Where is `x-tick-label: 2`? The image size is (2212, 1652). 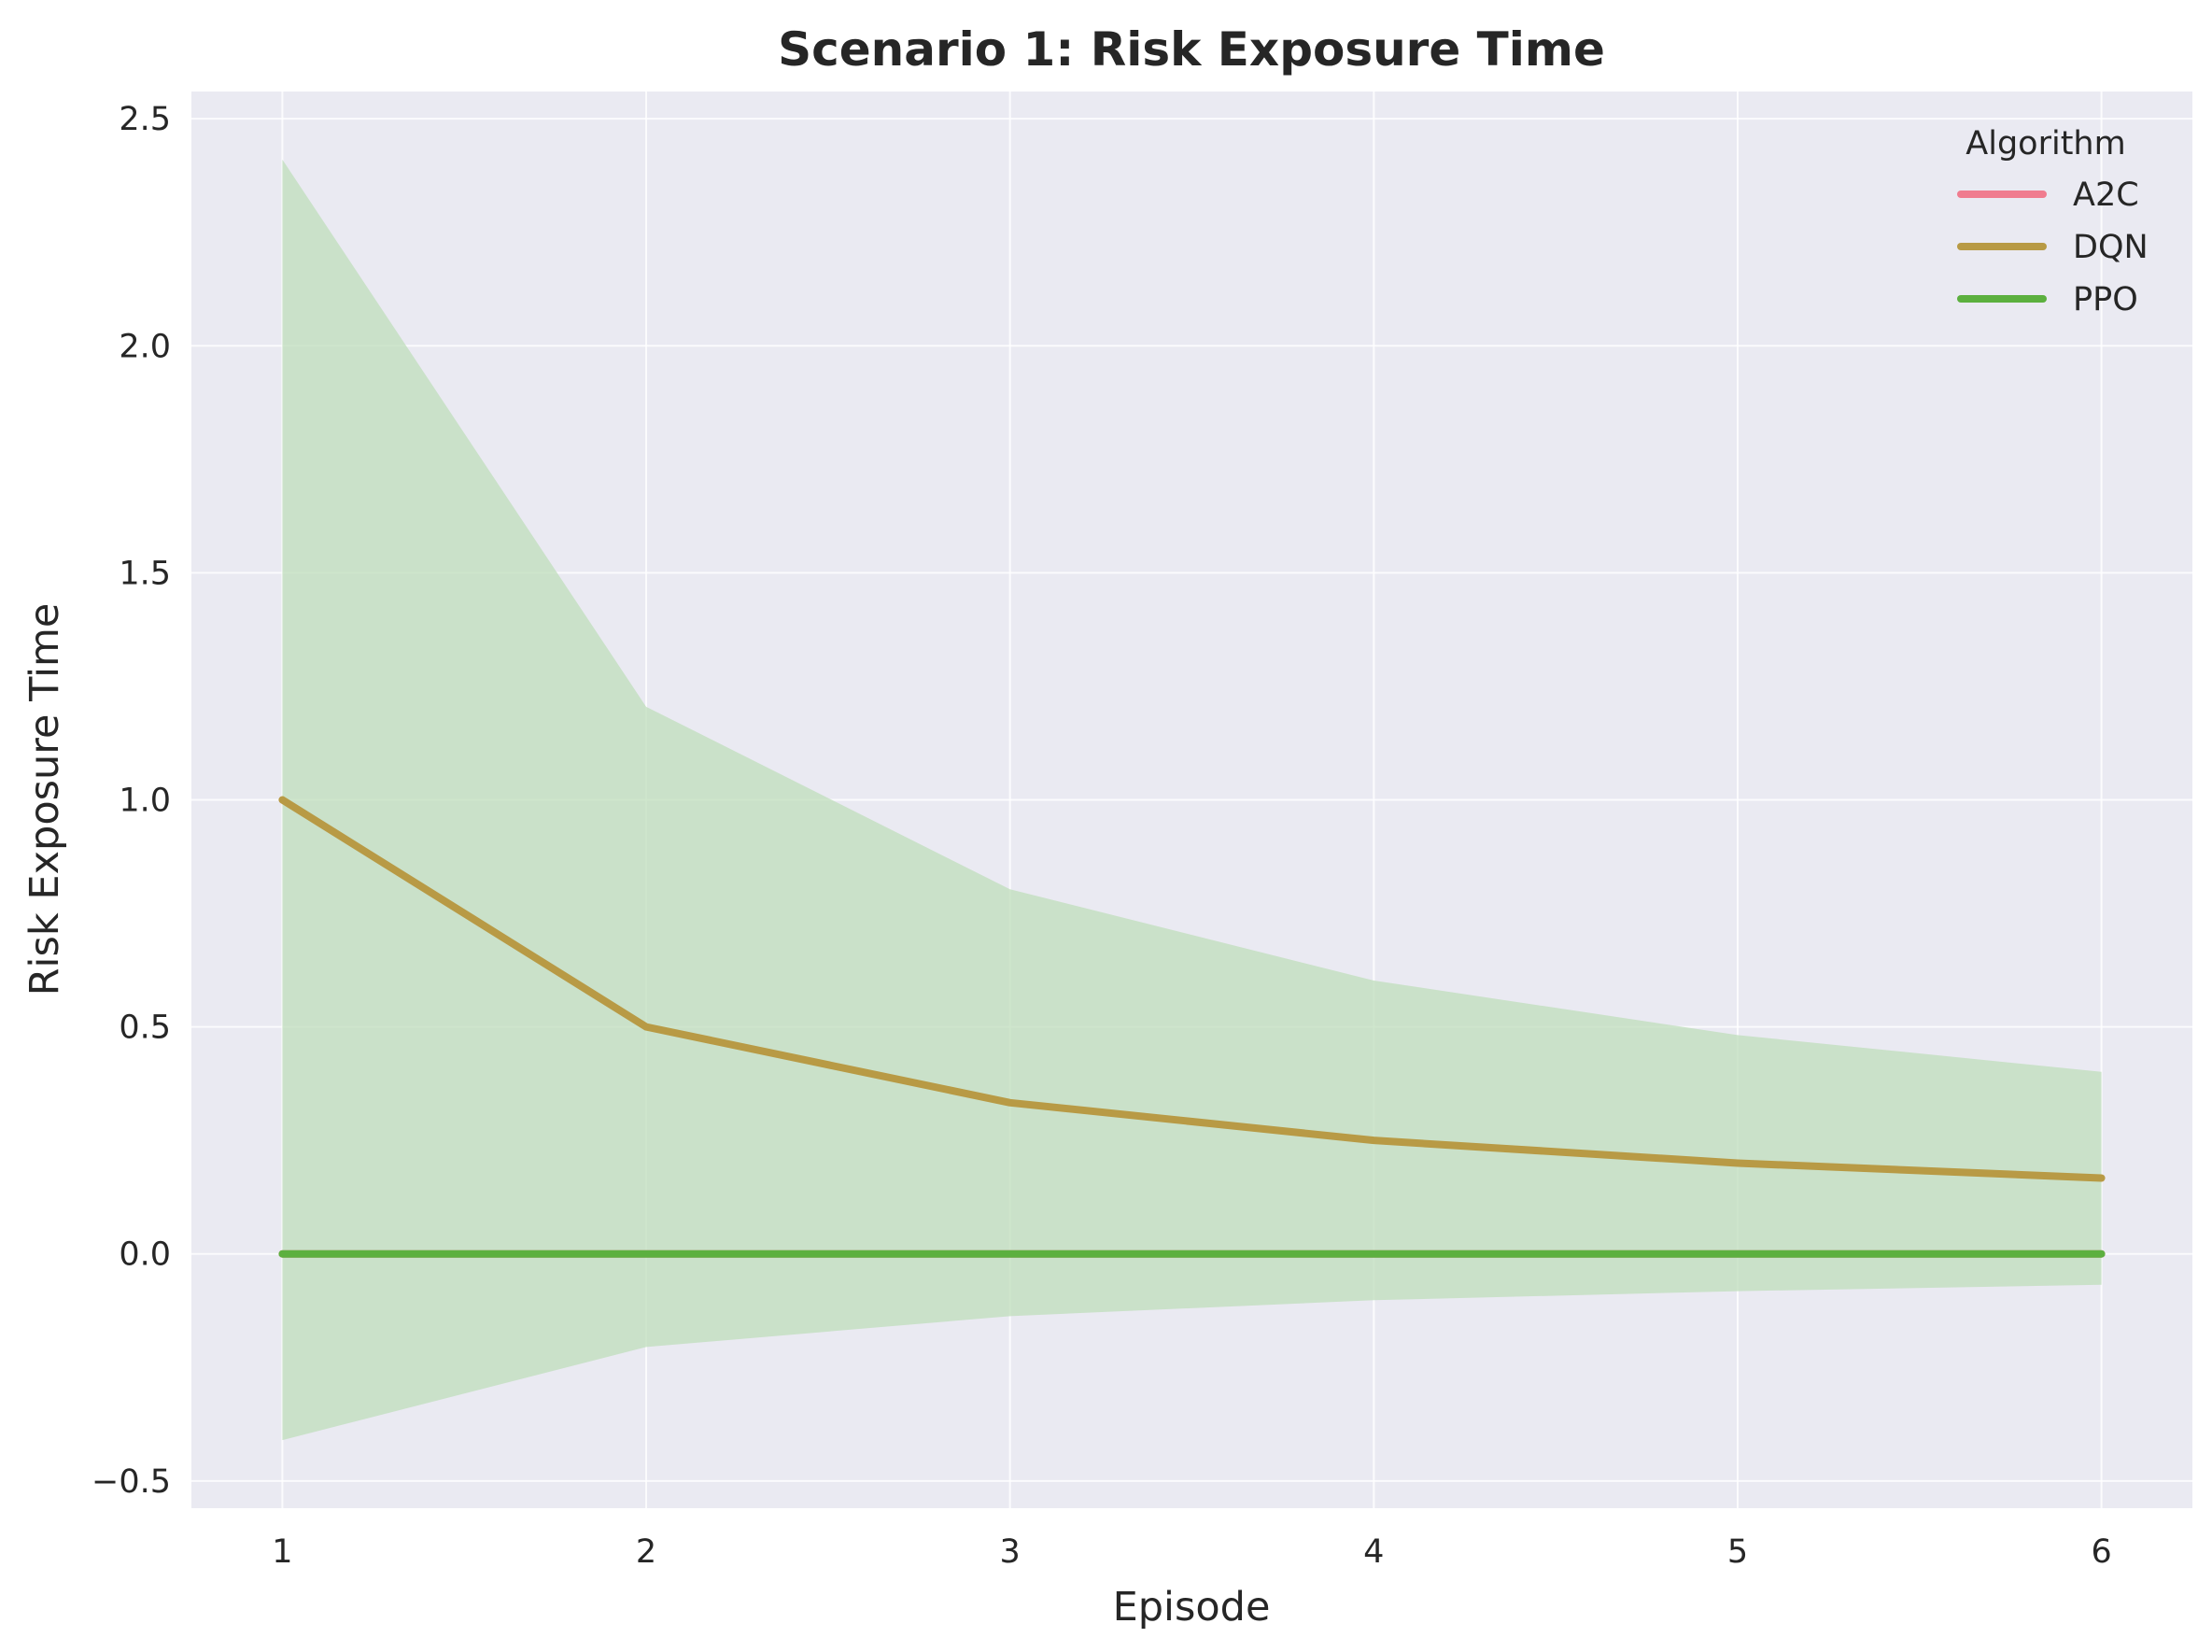
x-tick-label: 2 is located at coordinates (646, 1552).